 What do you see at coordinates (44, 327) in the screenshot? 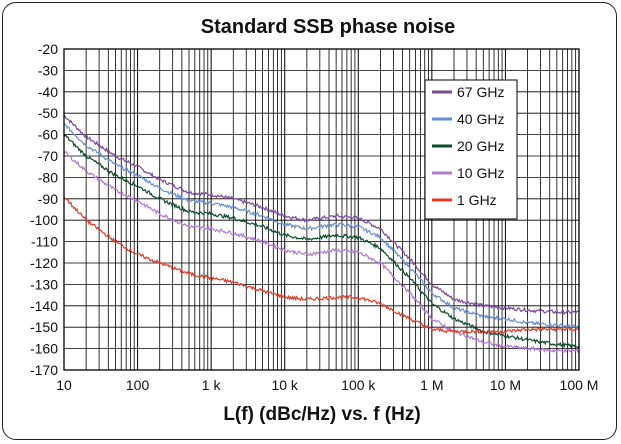
I see `y-tick-label: -150` at bounding box center [44, 327].